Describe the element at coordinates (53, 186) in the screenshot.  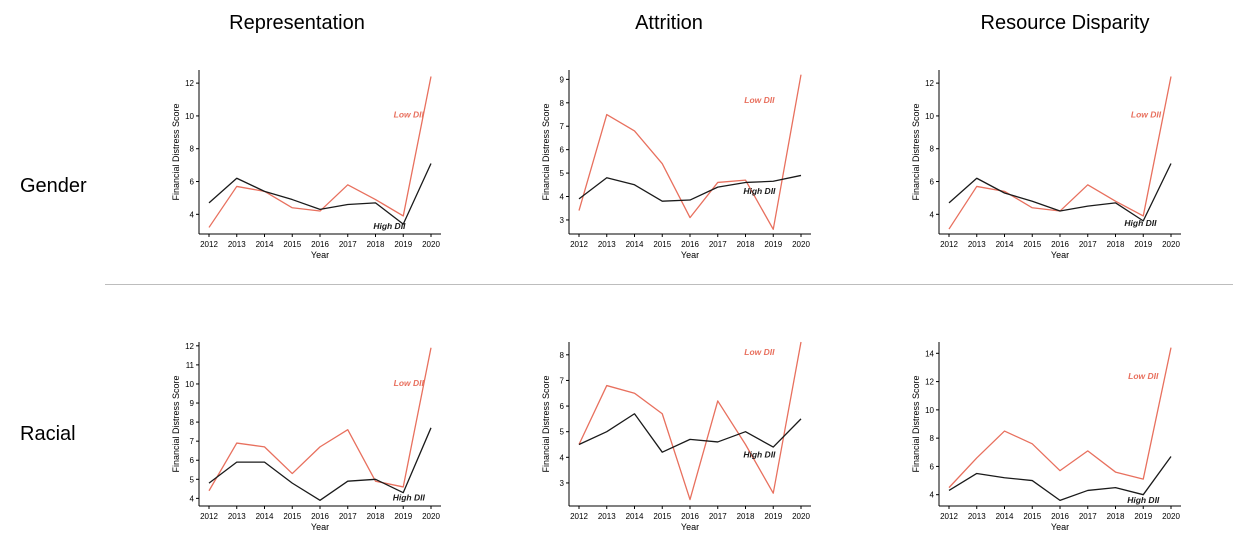
I see `row-label-gender: Gender` at that location.